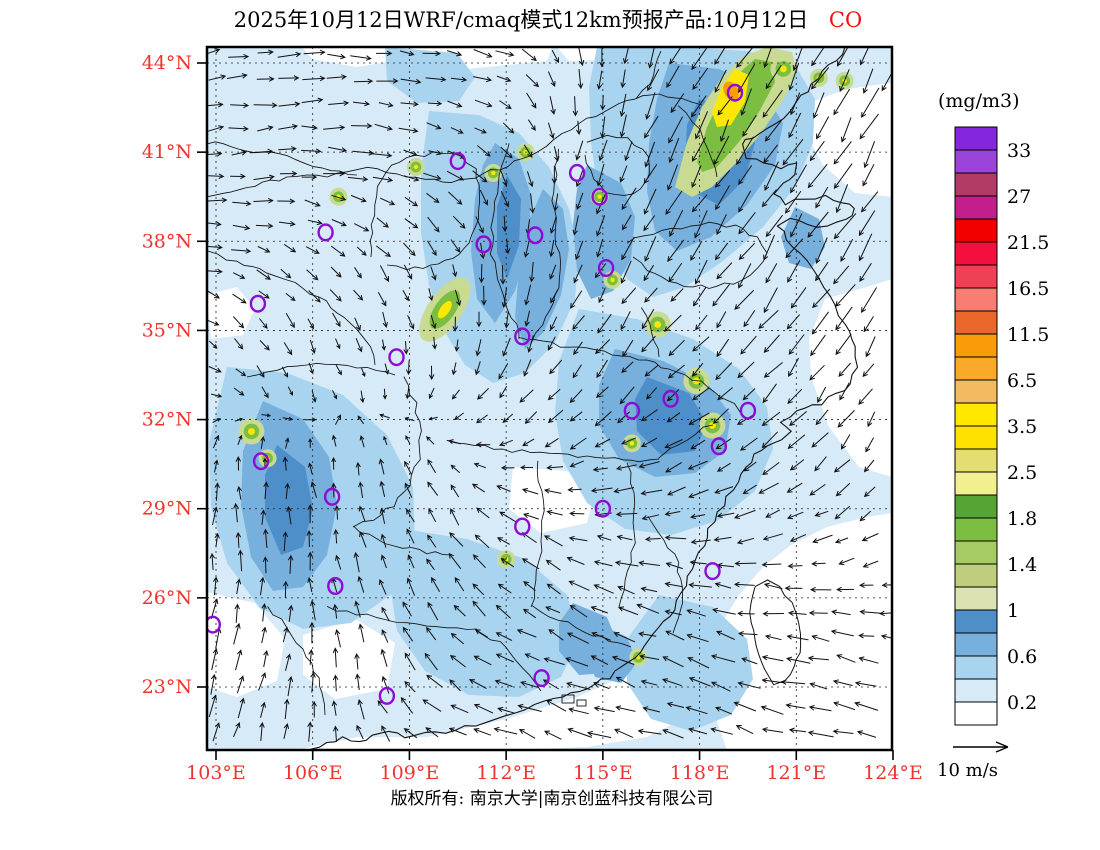 This screenshot has width=1100, height=850. What do you see at coordinates (1022, 473) in the screenshot?
I see `colorbar-tick-label: 2.5` at bounding box center [1022, 473].